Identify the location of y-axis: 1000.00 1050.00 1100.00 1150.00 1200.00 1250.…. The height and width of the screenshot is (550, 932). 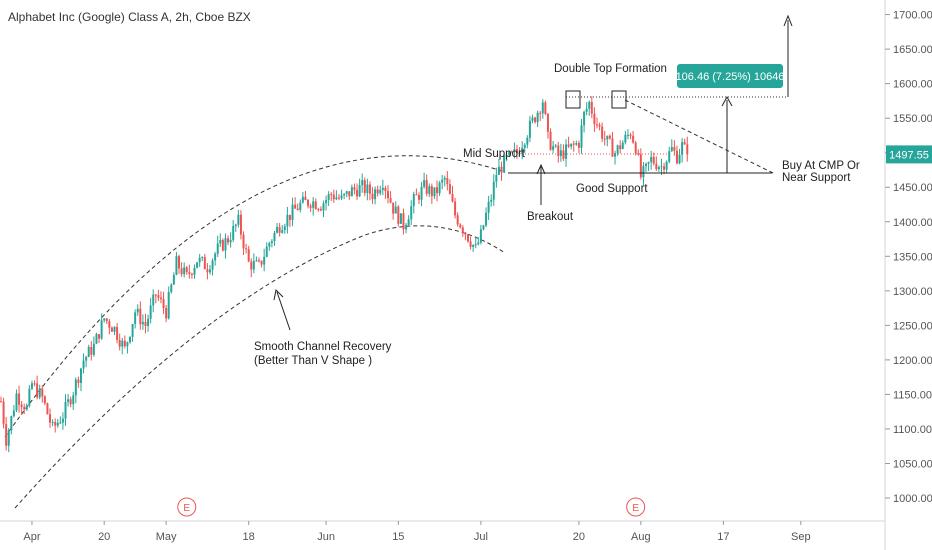
(908, 257).